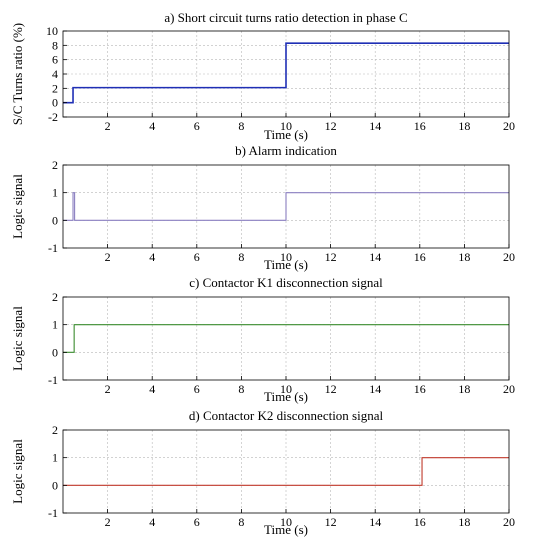 This screenshot has width=538, height=550. Describe the element at coordinates (286, 150) in the screenshot. I see `chart-title: b) Alarm indication` at that location.